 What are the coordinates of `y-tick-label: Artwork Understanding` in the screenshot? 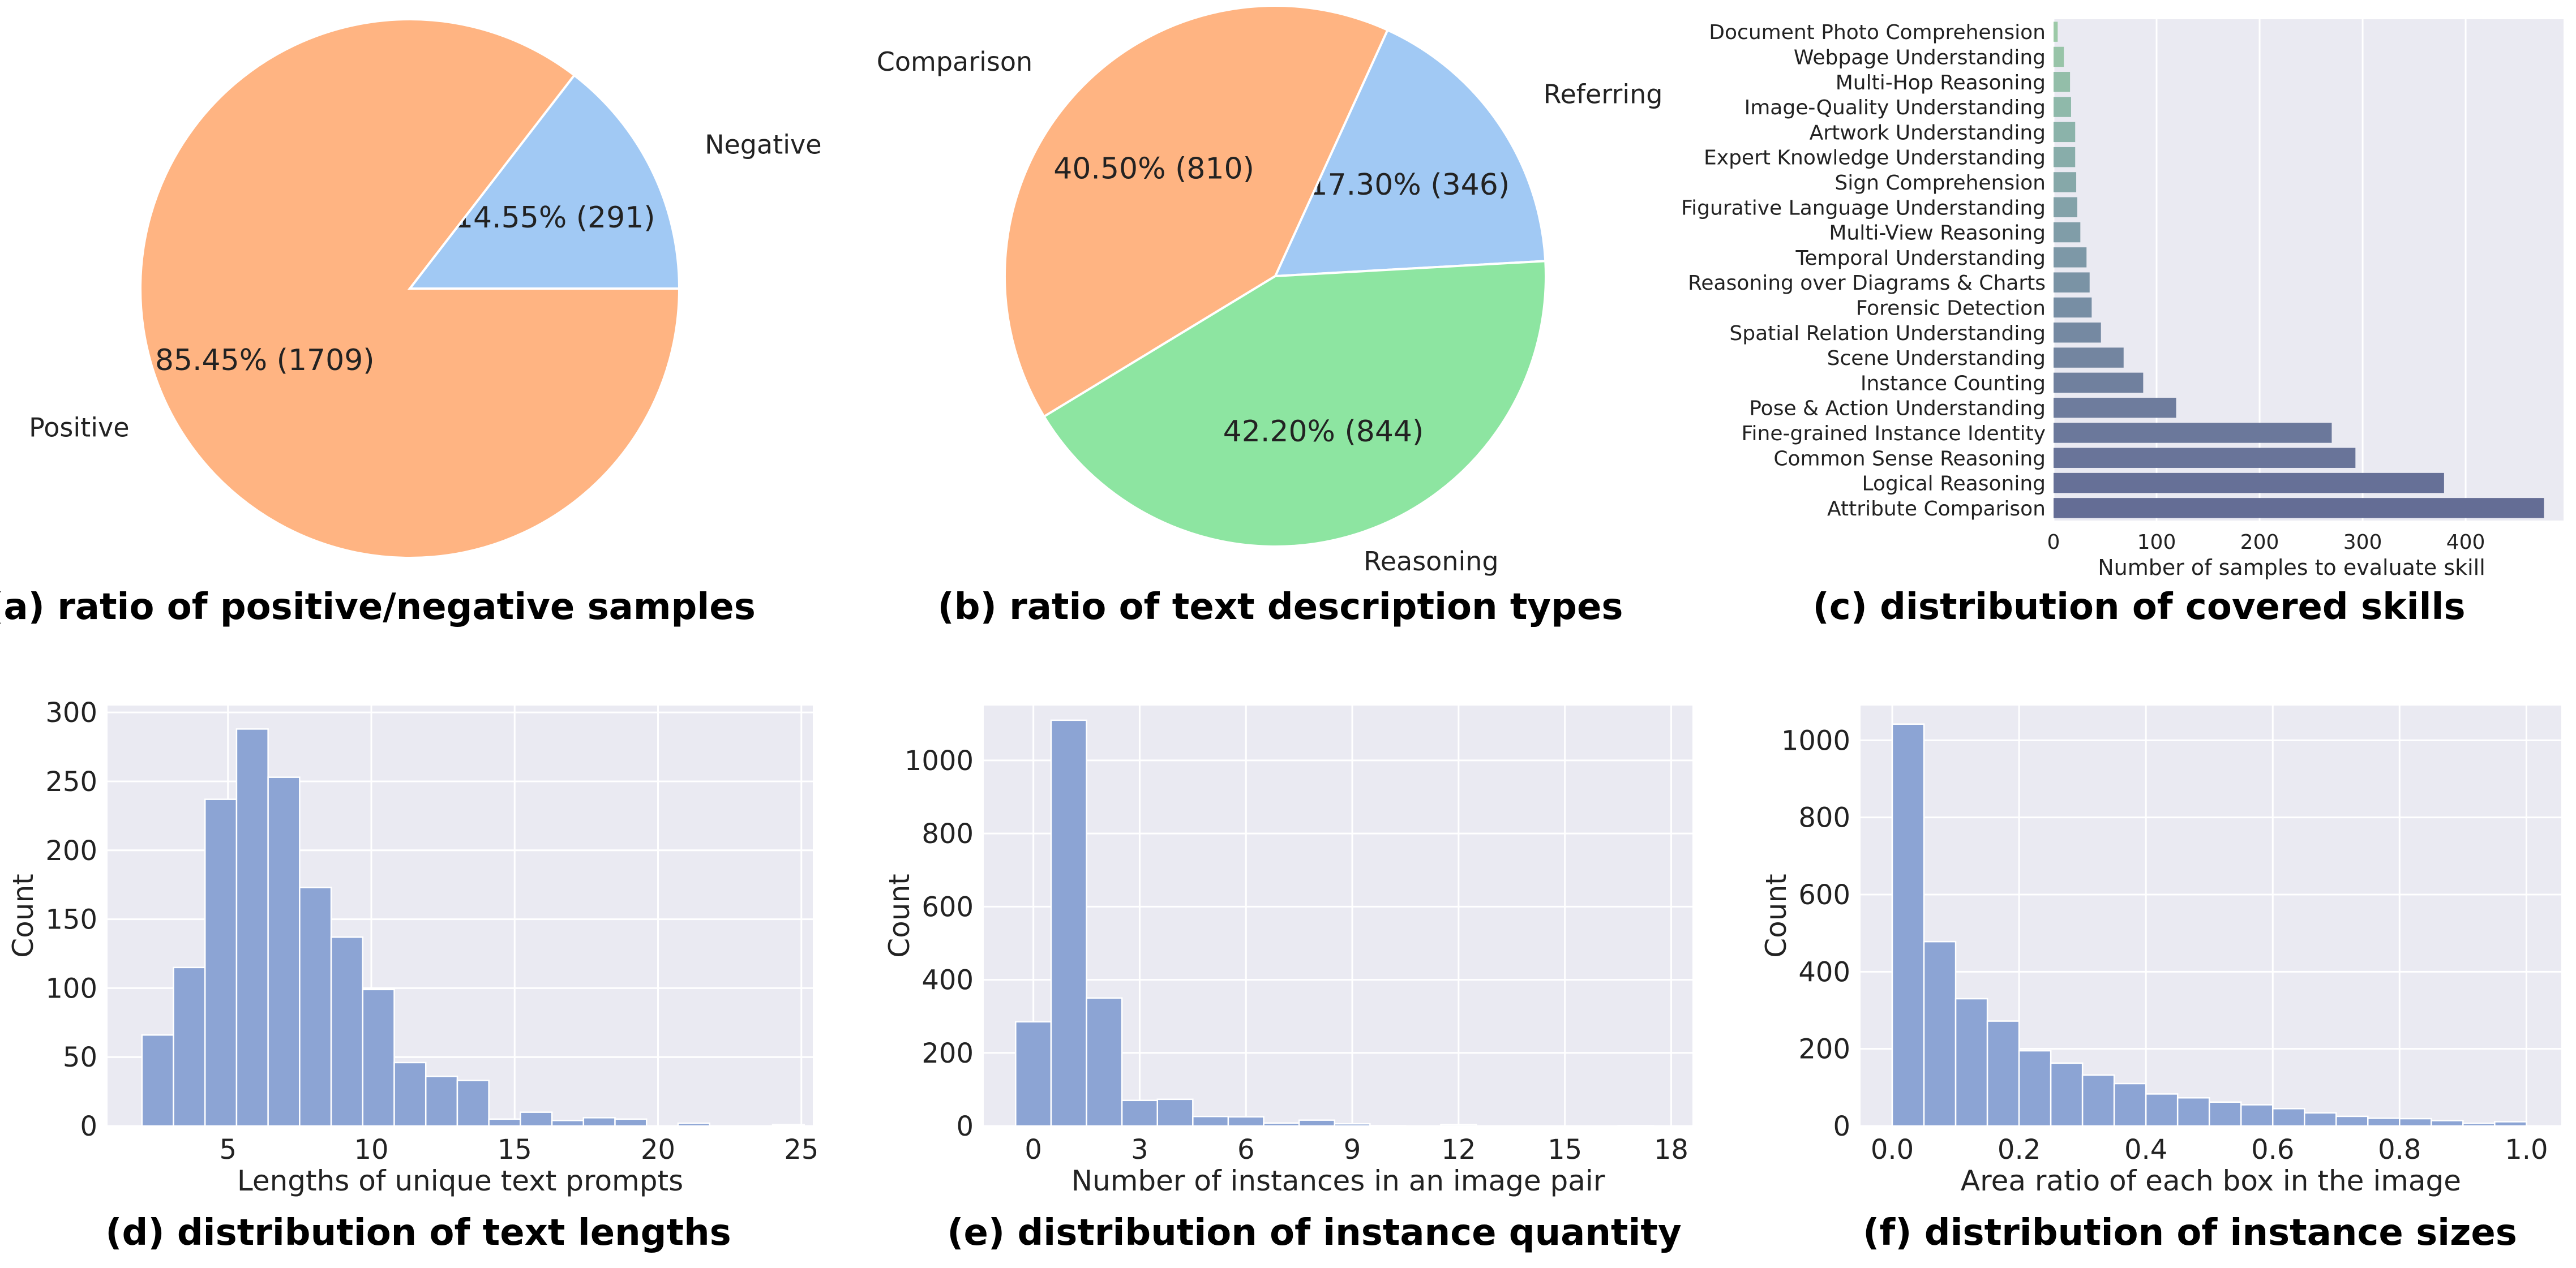 It's located at (1928, 132).